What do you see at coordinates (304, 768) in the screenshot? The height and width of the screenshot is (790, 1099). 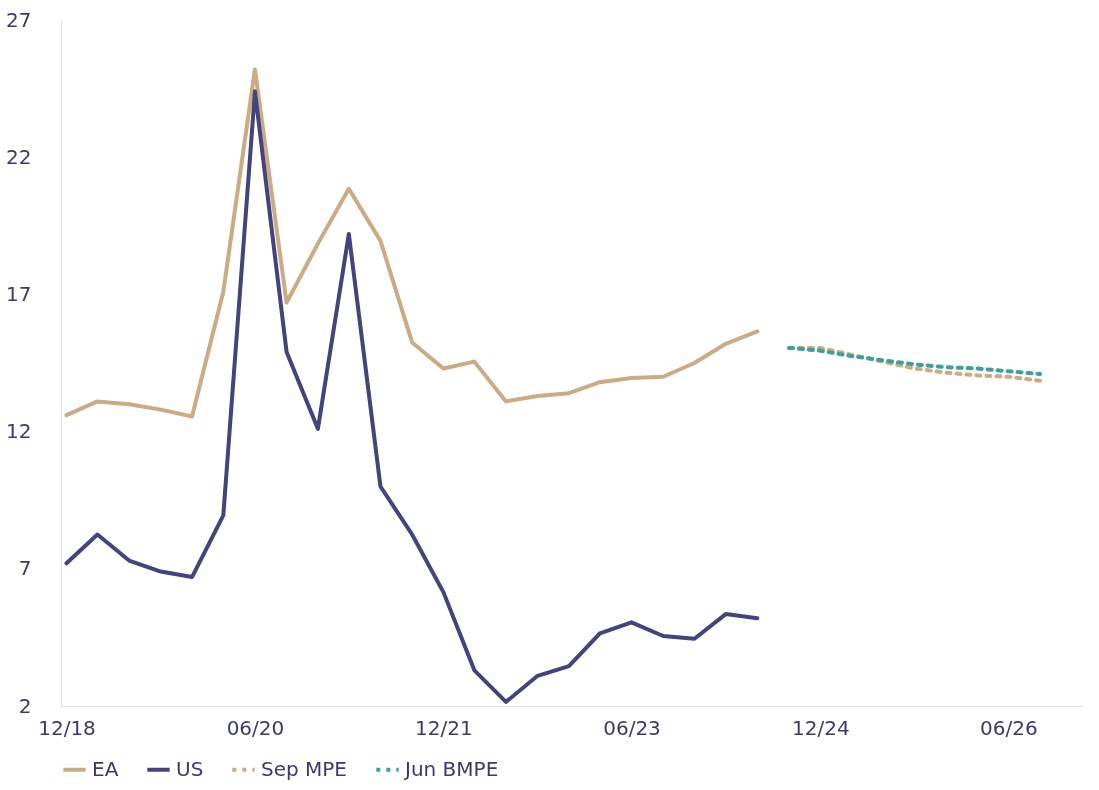 I see `legend-label: Sep MPE` at bounding box center [304, 768].